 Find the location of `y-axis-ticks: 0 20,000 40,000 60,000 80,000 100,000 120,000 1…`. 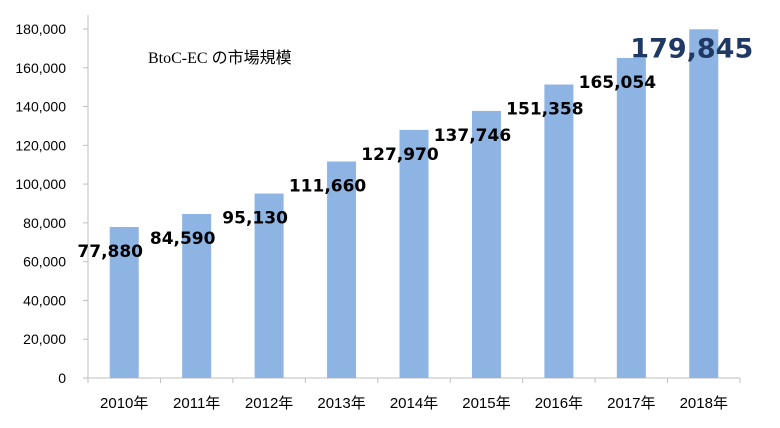

y-axis-ticks: 0 20,000 40,000 60,000 80,000 100,000 120,000 1… is located at coordinates (51, 203).